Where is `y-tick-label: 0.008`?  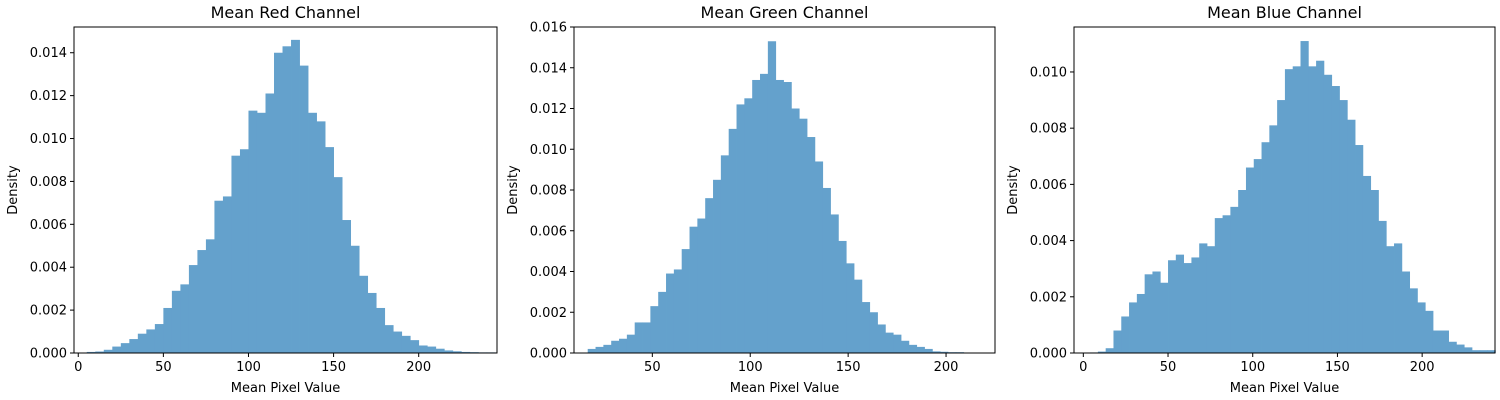
y-tick-label: 0.008 is located at coordinates (48, 182).